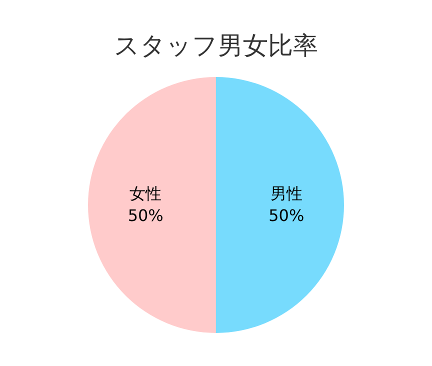 The image size is (432, 366). I want to click on slice-label: 女性, so click(146, 193).